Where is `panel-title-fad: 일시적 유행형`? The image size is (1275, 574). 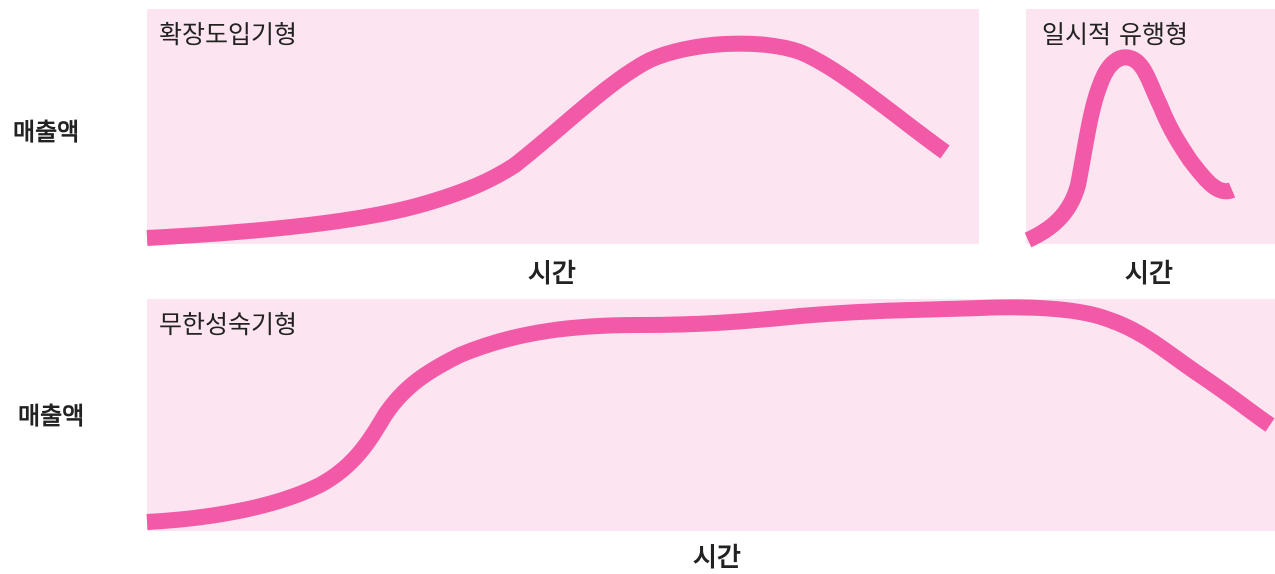
panel-title-fad: 일시적 유행형 is located at coordinates (1115, 34).